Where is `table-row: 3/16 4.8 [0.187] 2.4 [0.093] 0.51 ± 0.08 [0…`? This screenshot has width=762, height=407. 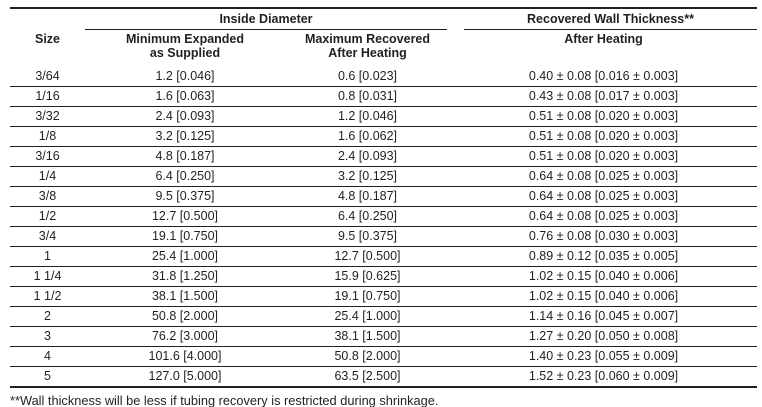 table-row: 3/16 4.8 [0.187] 2.4 [0.093] 0.51 ± 0.08 [0… is located at coordinates (383, 156).